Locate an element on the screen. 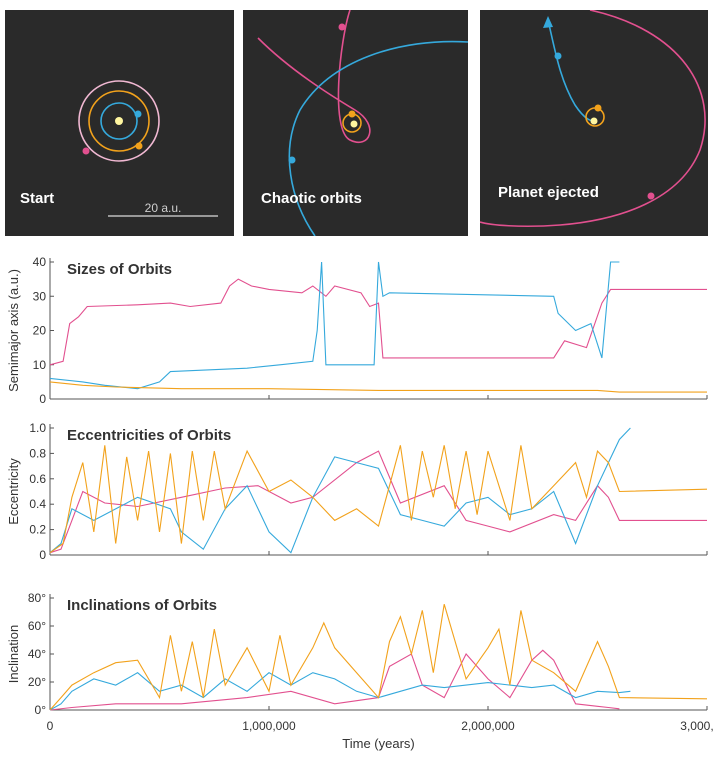 The width and height of the screenshot is (714, 765). y-tick-label: 0° is located at coordinates (41, 710).